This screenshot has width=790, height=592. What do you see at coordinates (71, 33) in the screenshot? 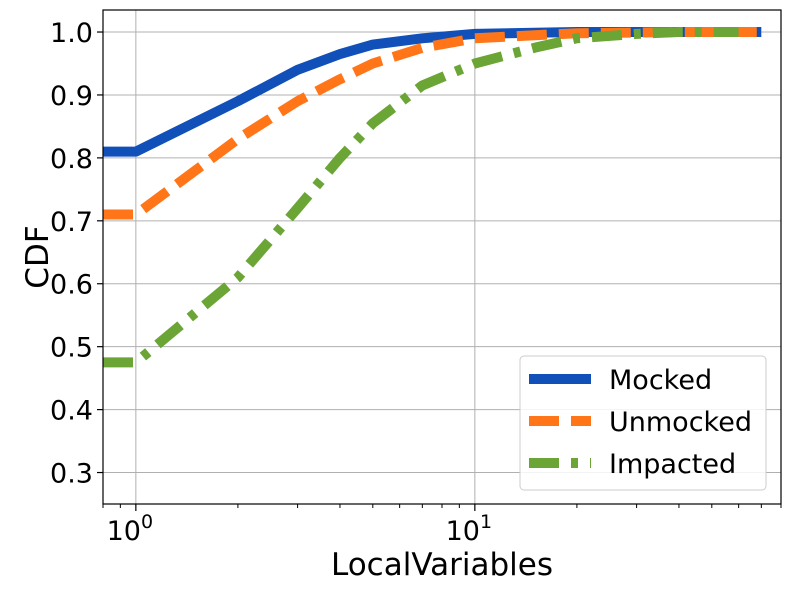
I see `y-tick-label: 1.0` at bounding box center [71, 33].